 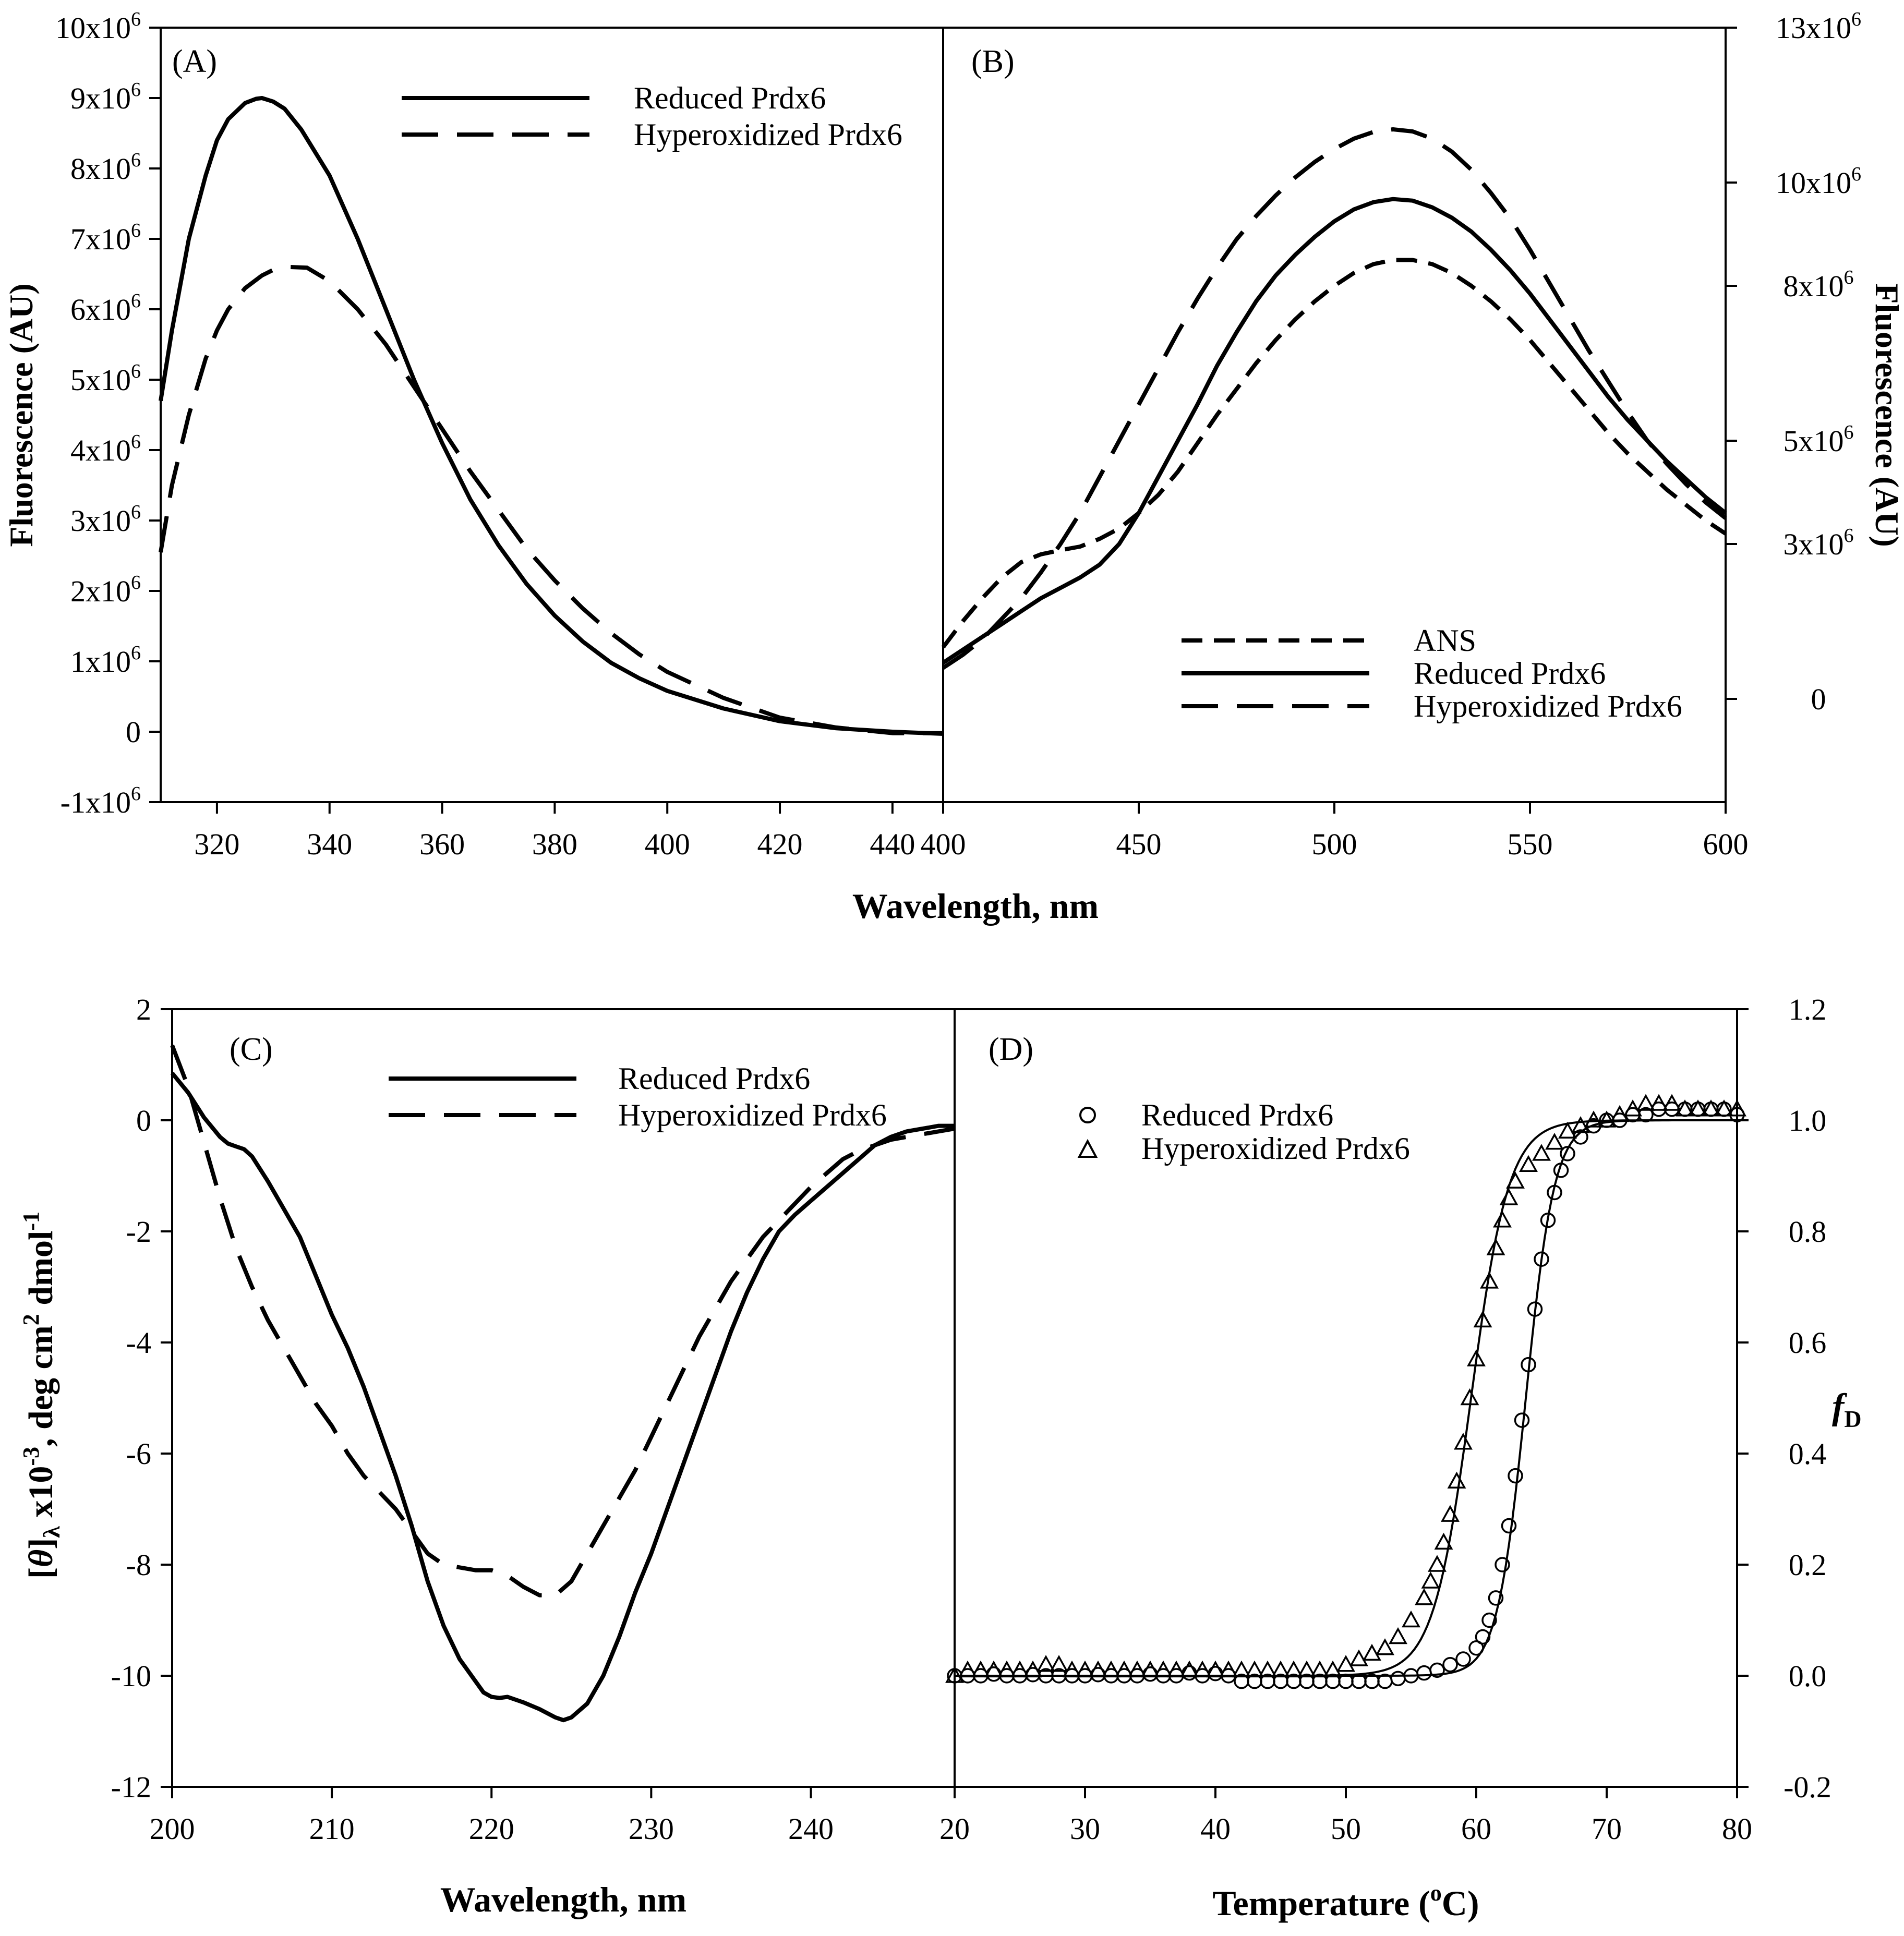 I want to click on panel-d-ylabel: fD, so click(x=1847, y=1410).